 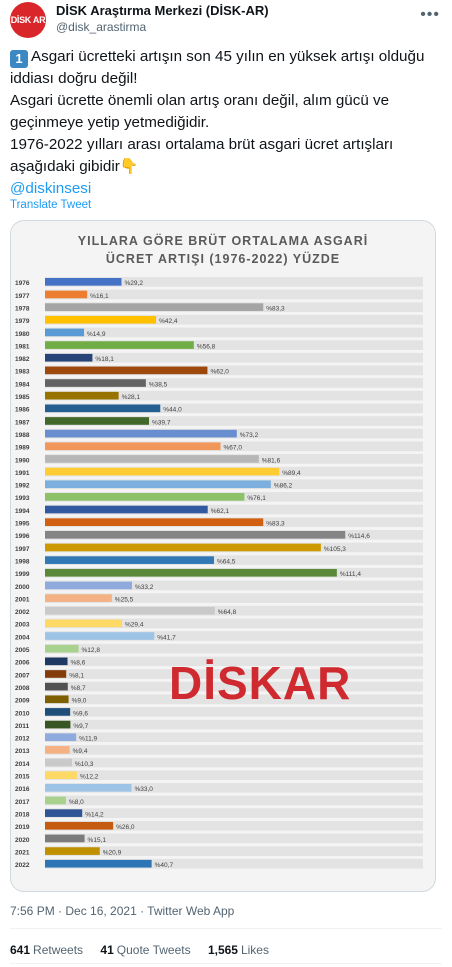 I want to click on bar-value-label: %33,2, so click(x=144, y=587).